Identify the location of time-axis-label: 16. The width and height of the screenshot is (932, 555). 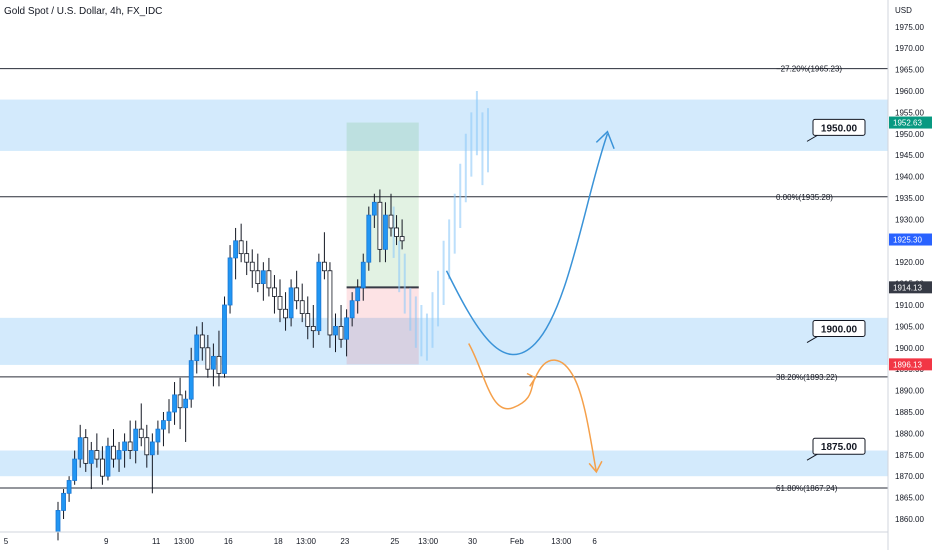
(228, 541).